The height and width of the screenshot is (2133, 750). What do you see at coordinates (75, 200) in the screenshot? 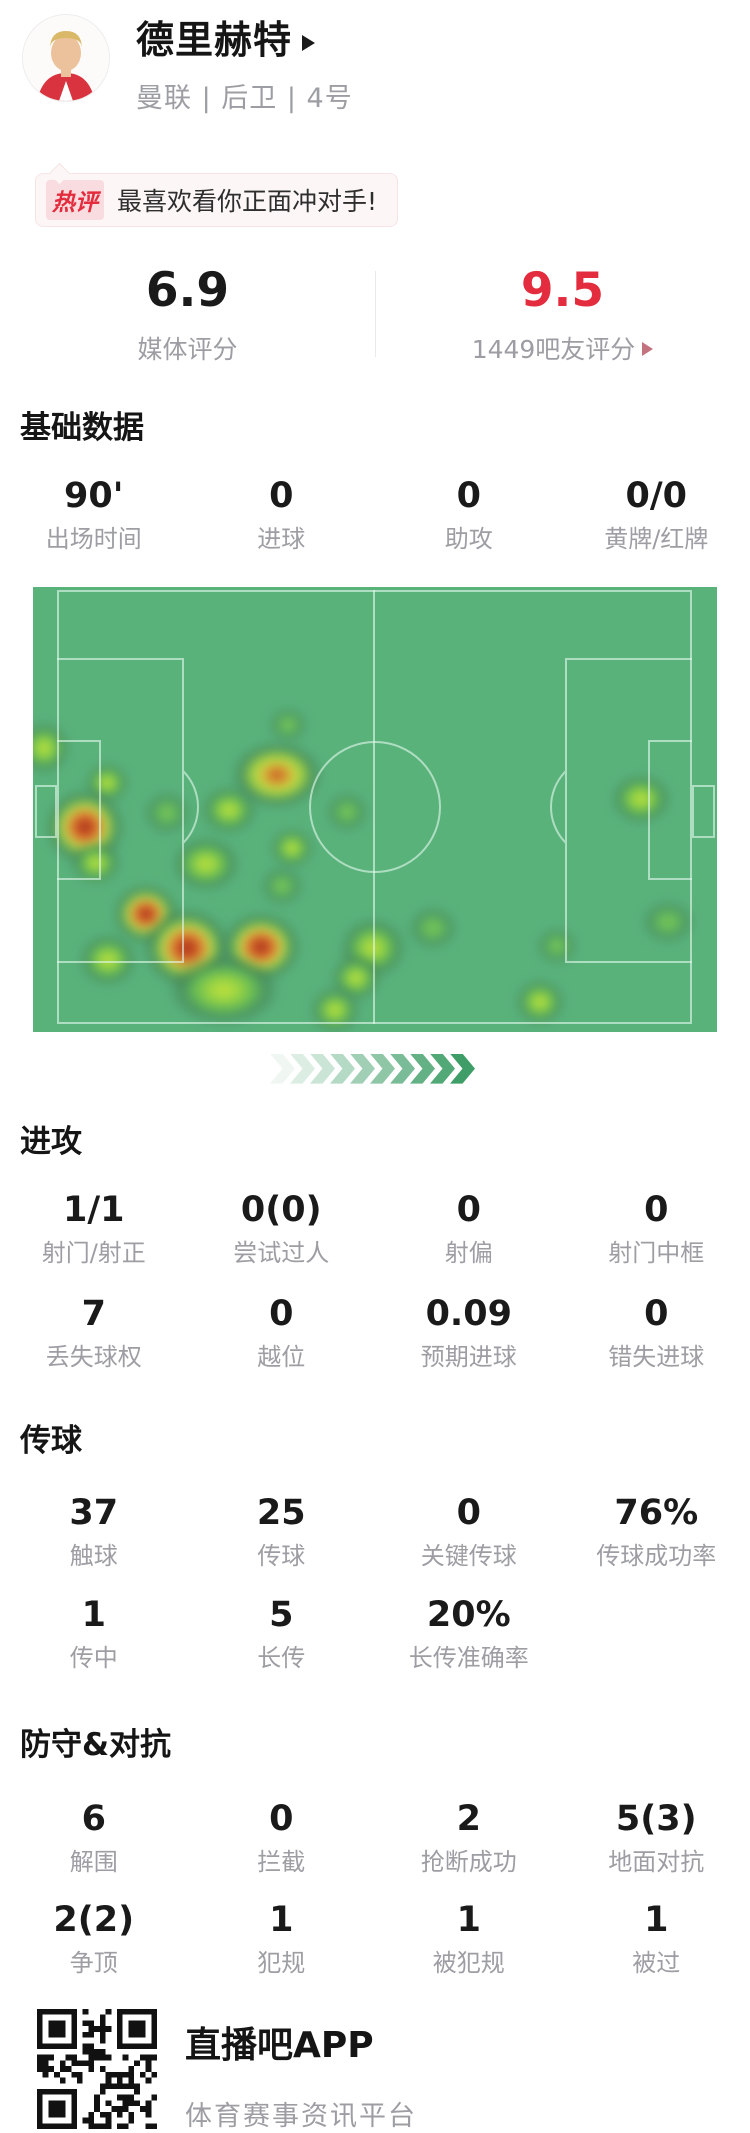
I see `hot-comment-badge: 热评` at bounding box center [75, 200].